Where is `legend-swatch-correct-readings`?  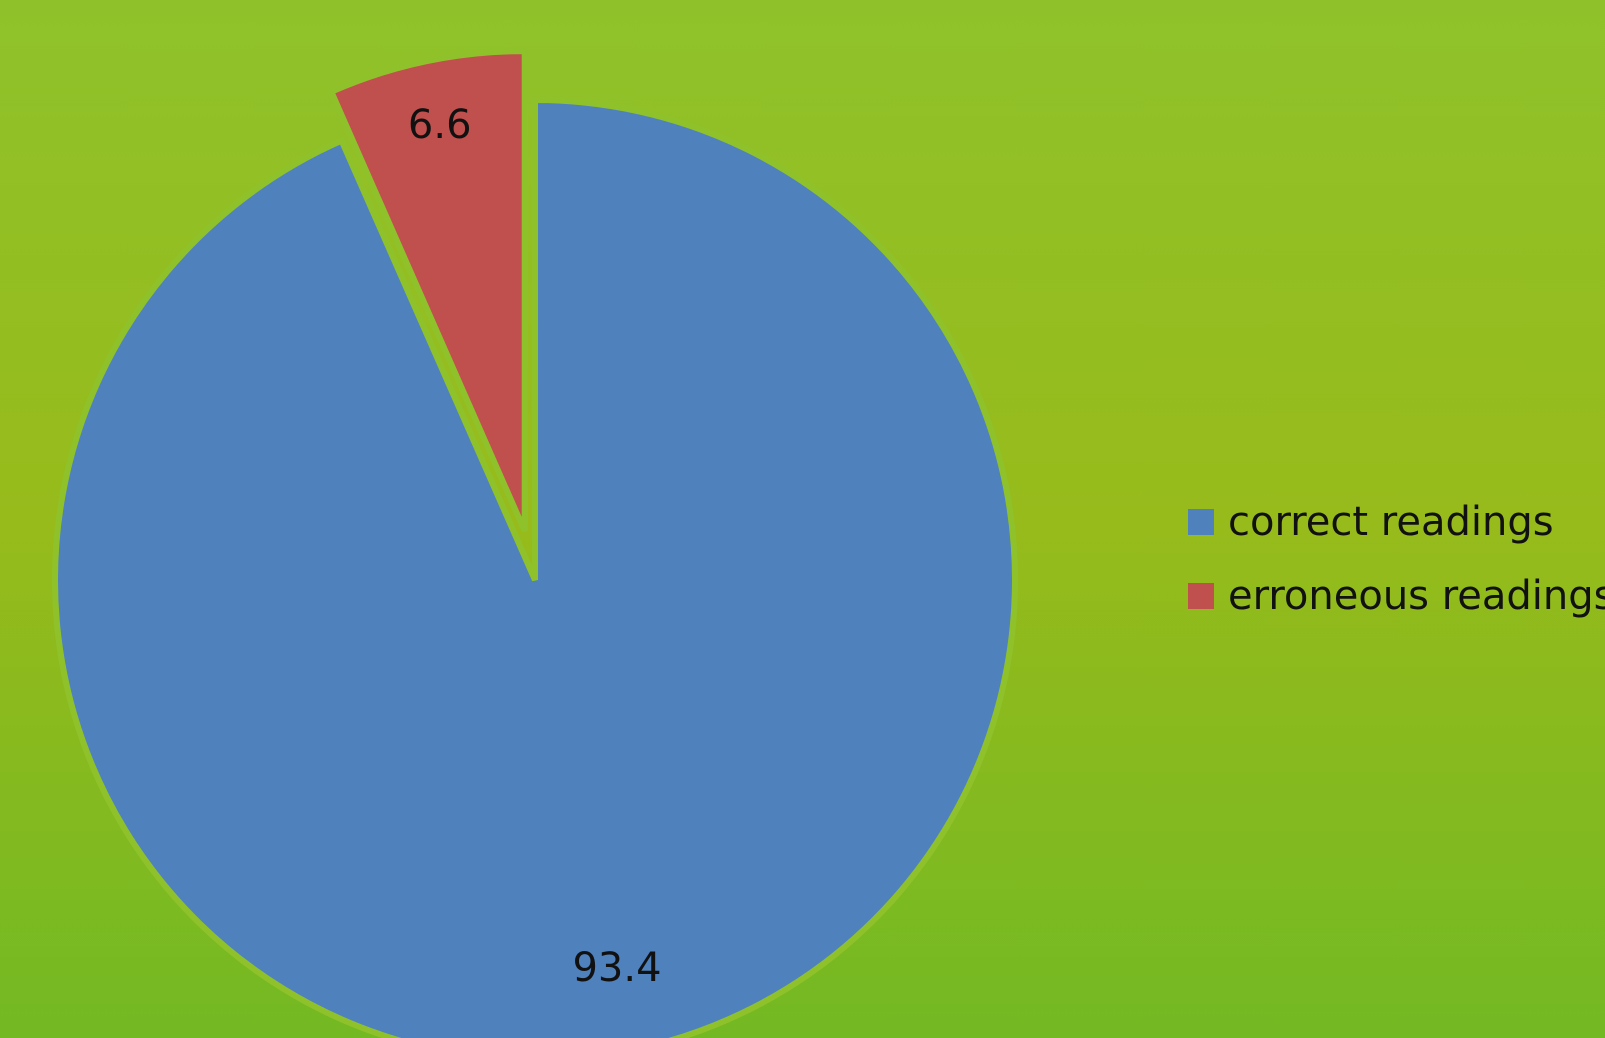
legend-swatch-correct-readings is located at coordinates (1201, 522).